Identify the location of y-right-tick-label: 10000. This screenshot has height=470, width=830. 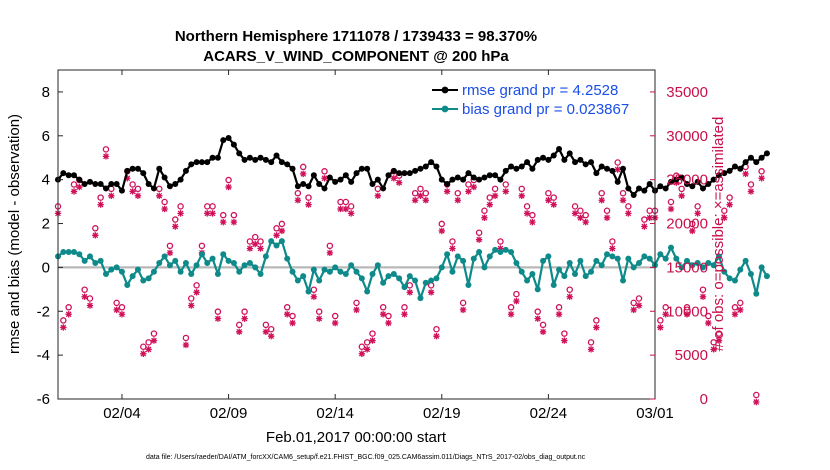
(687, 311).